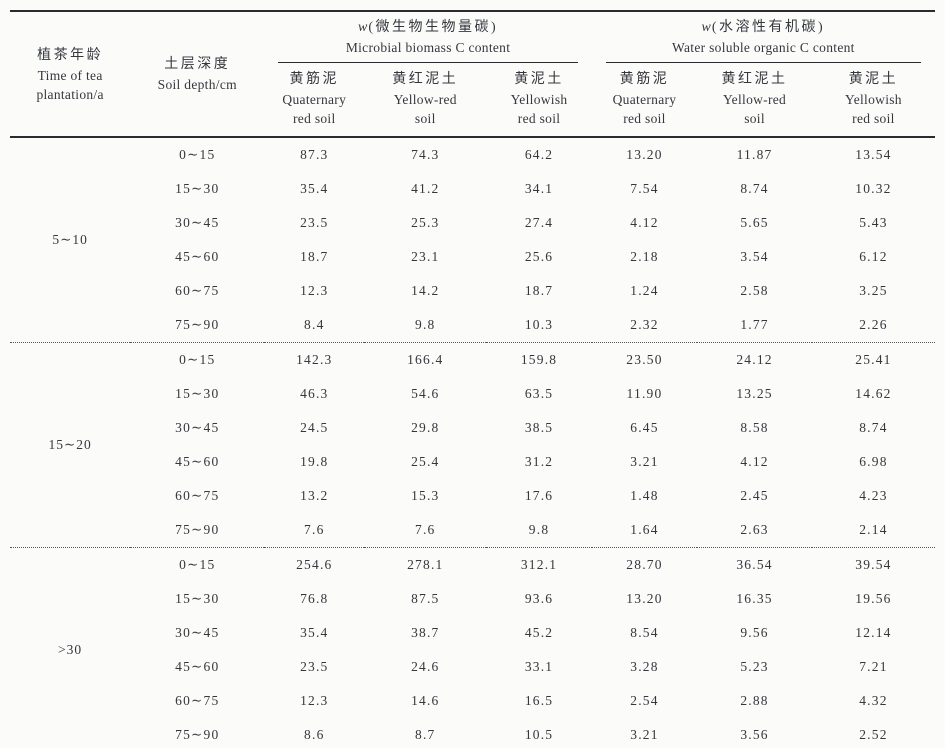 This screenshot has height=748, width=945. Describe the element at coordinates (754, 324) in the screenshot. I see `value-cell: 1.77` at that location.